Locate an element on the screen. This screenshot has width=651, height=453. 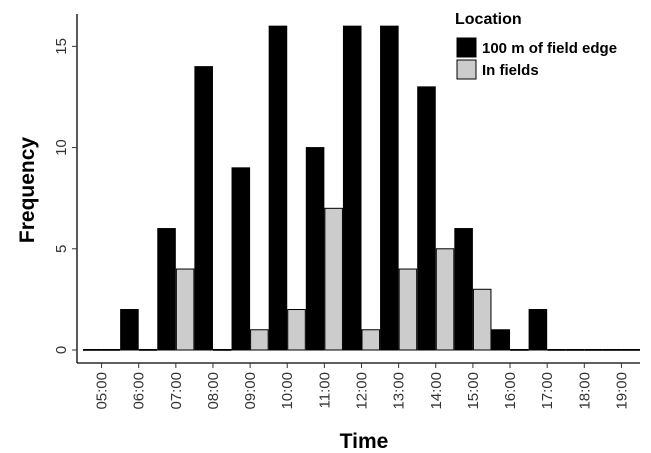
legend-key-field-edge is located at coordinates (466, 47).